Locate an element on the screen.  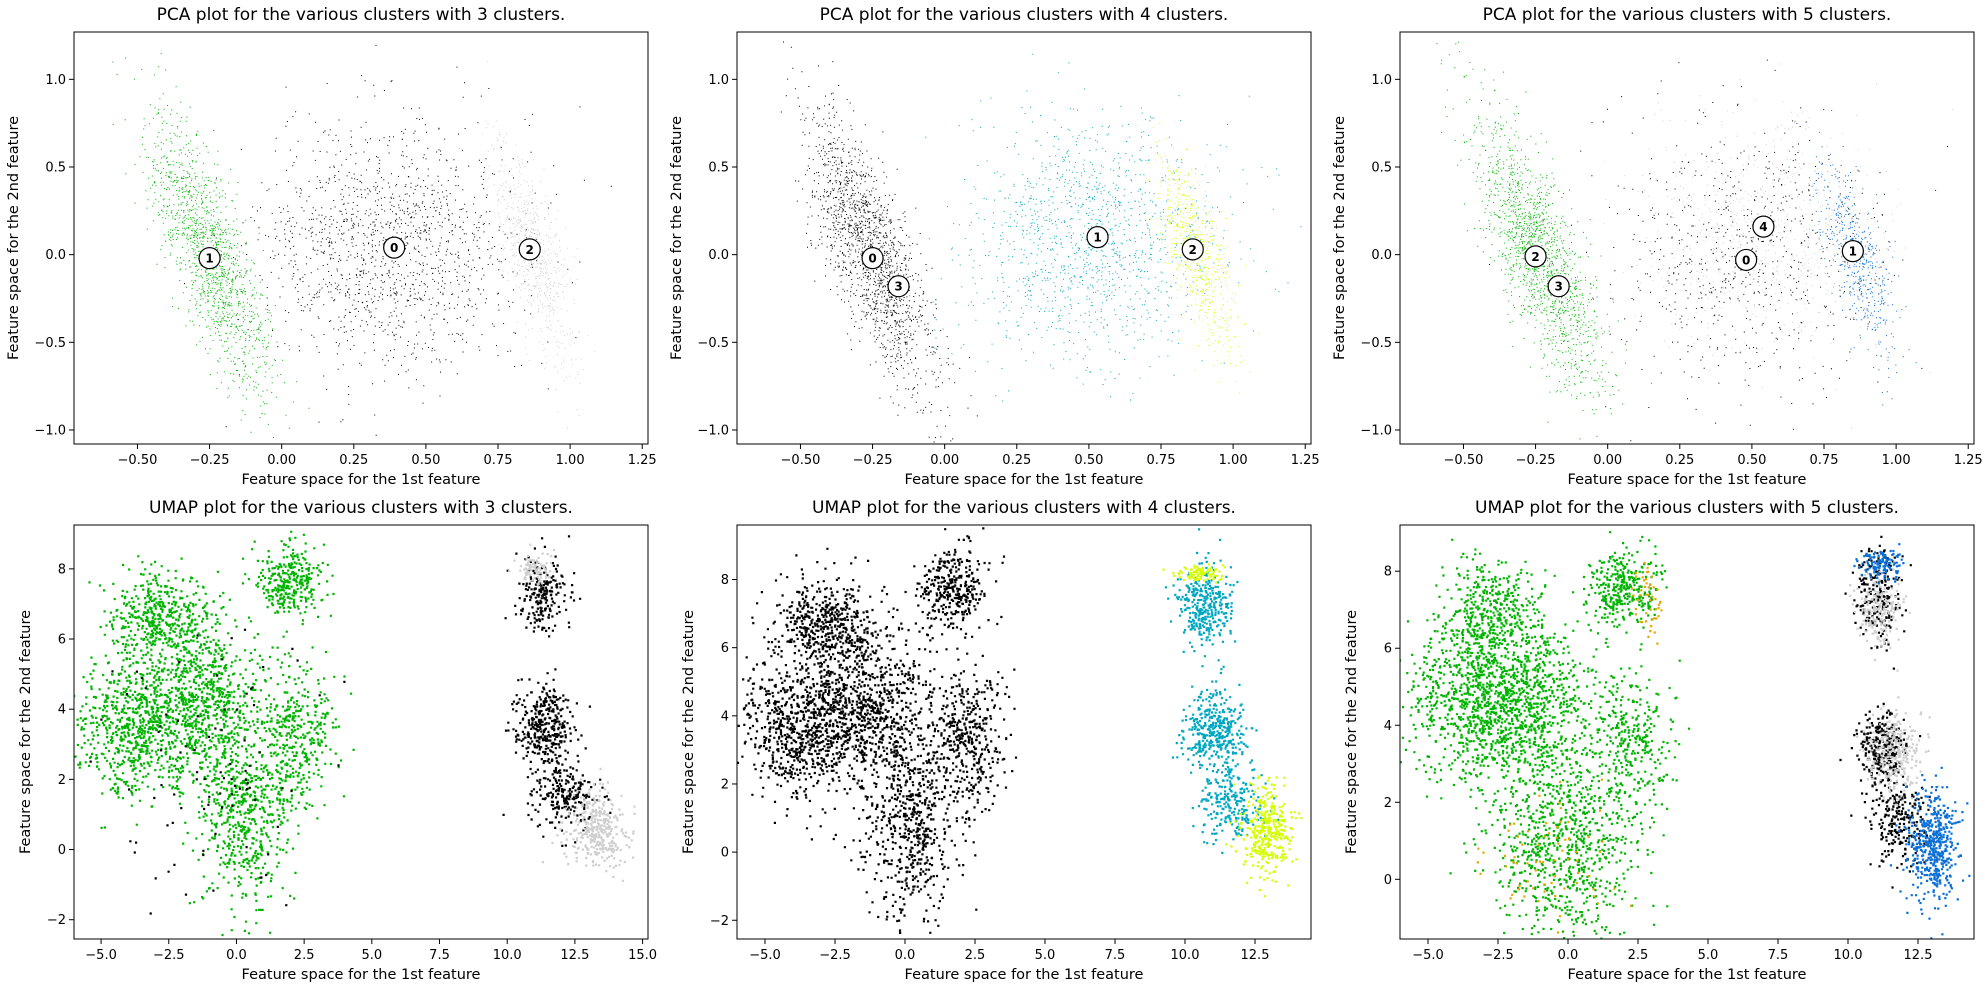
center-label: 0 is located at coordinates (394, 248).